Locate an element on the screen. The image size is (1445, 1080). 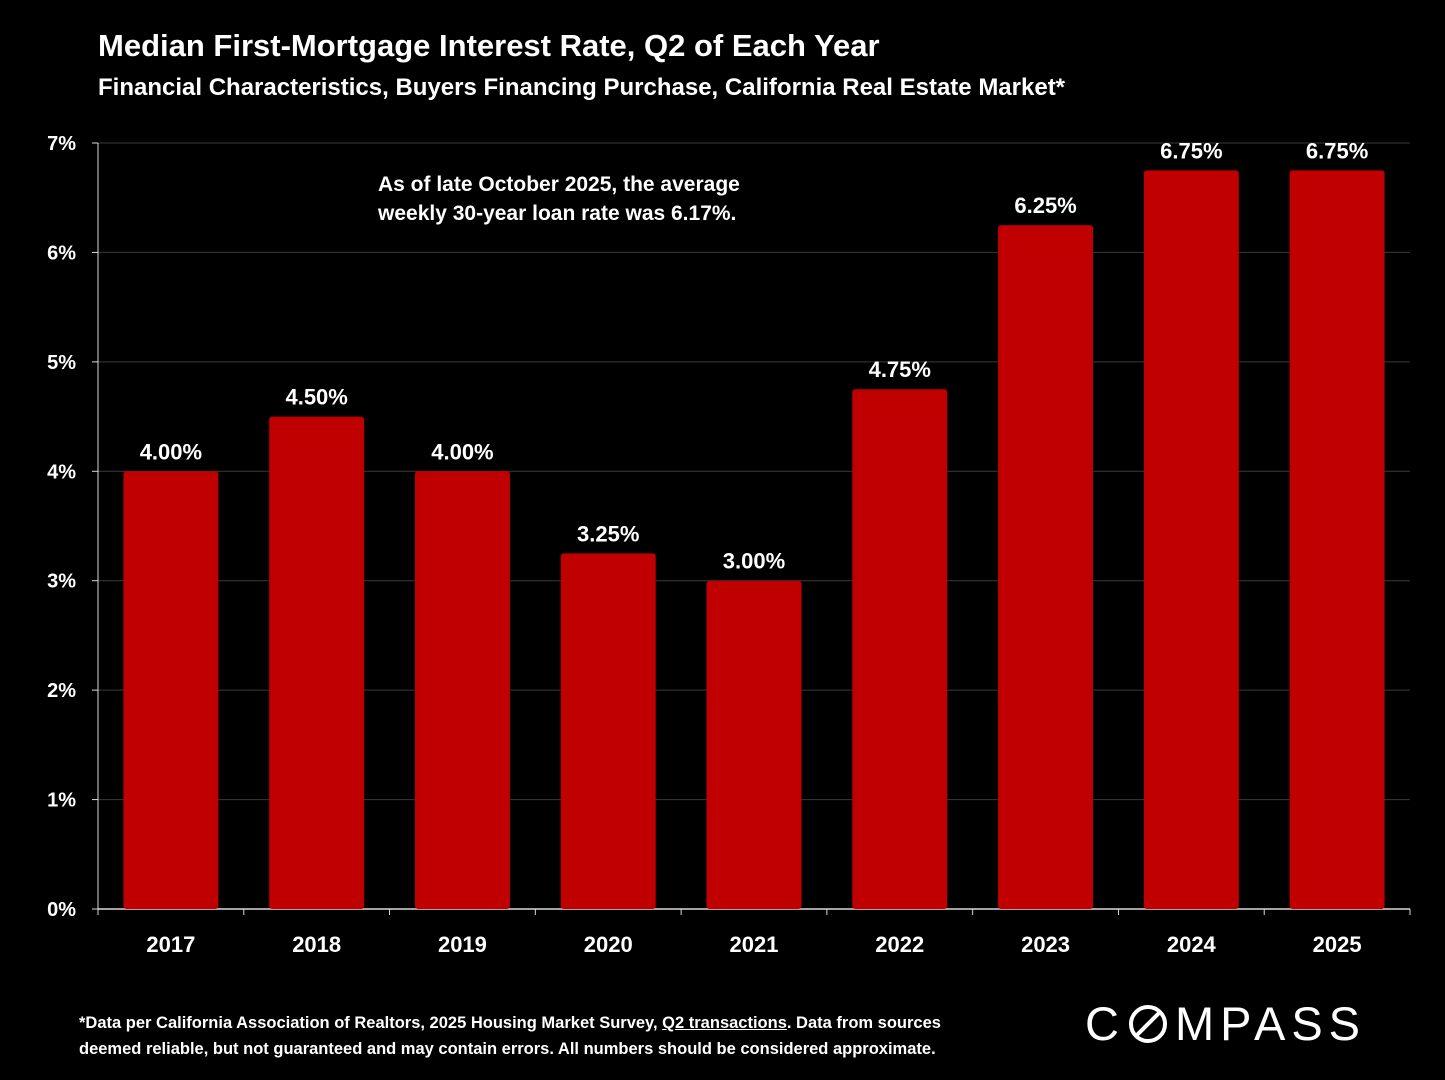
y-tick-label: 1% is located at coordinates (61, 801).